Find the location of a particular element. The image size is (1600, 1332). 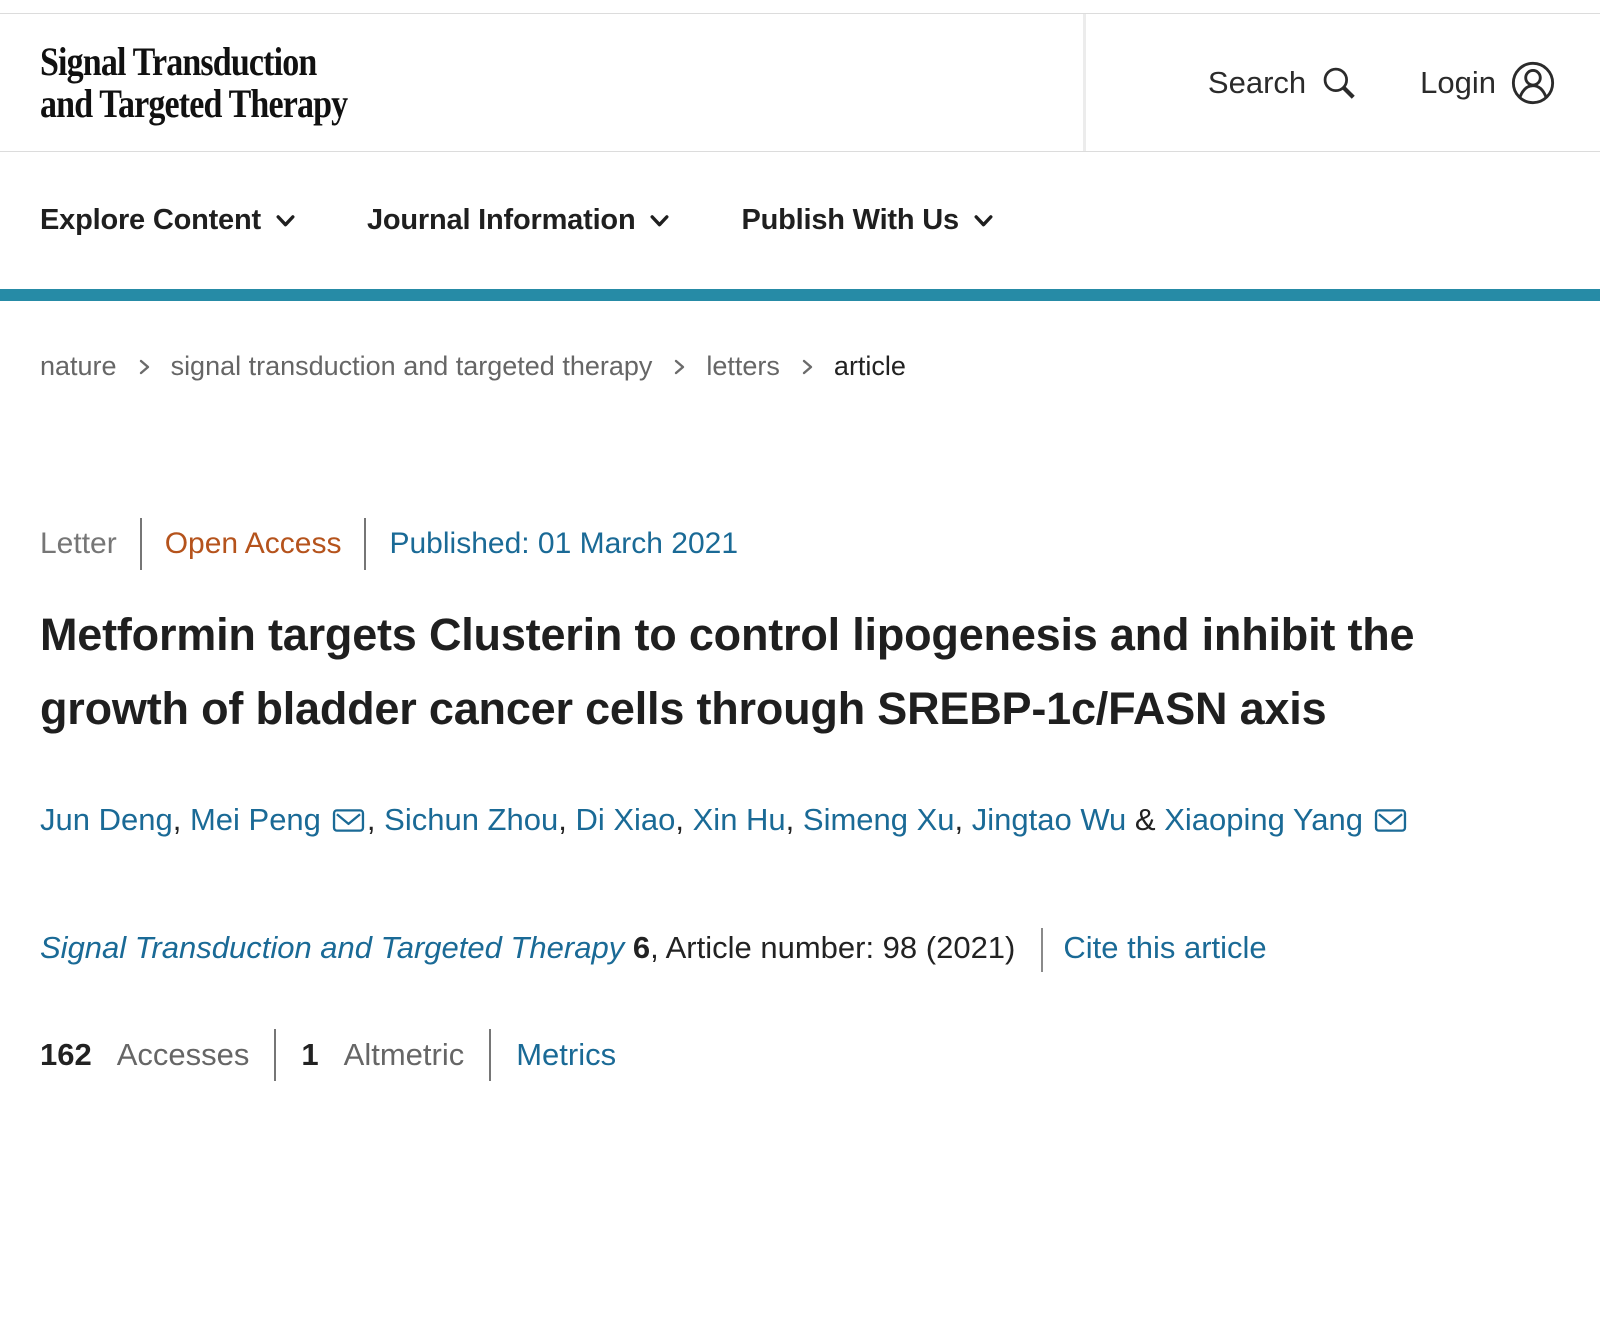

search-button: Search is located at coordinates (1283, 83).